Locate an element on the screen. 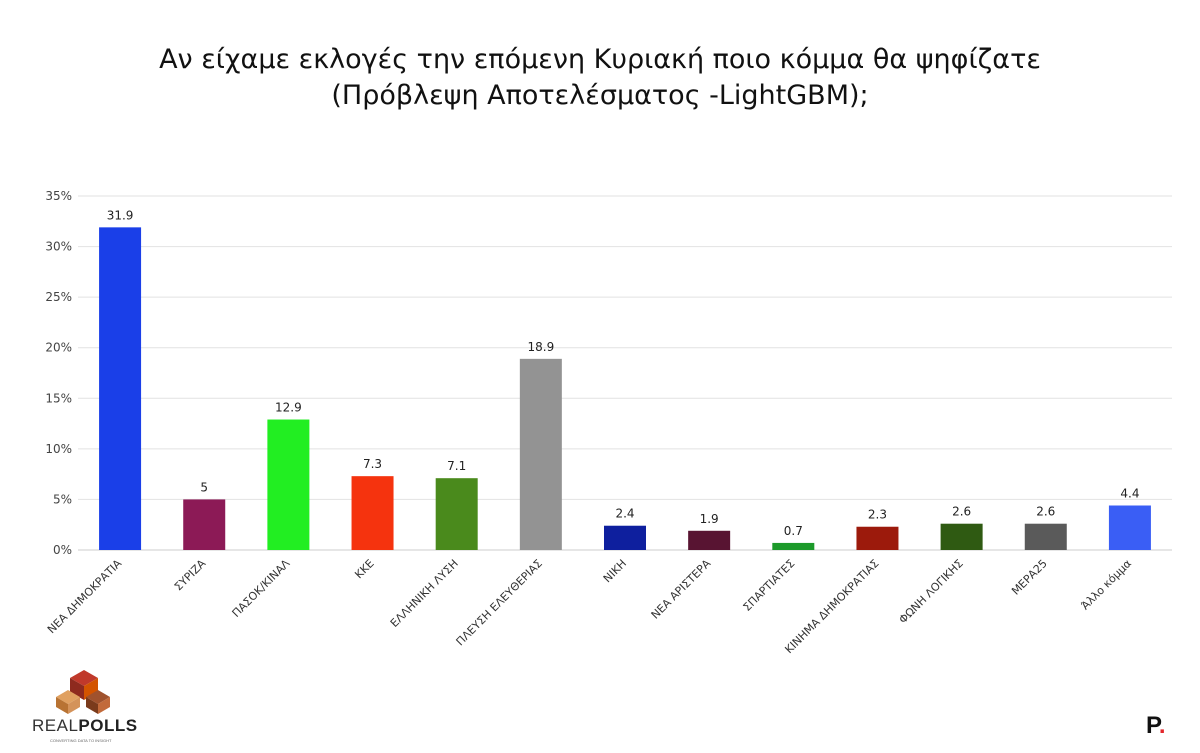 This screenshot has height=753, width=1200. publisher-mark-letter: P is located at coordinates (1152, 725).